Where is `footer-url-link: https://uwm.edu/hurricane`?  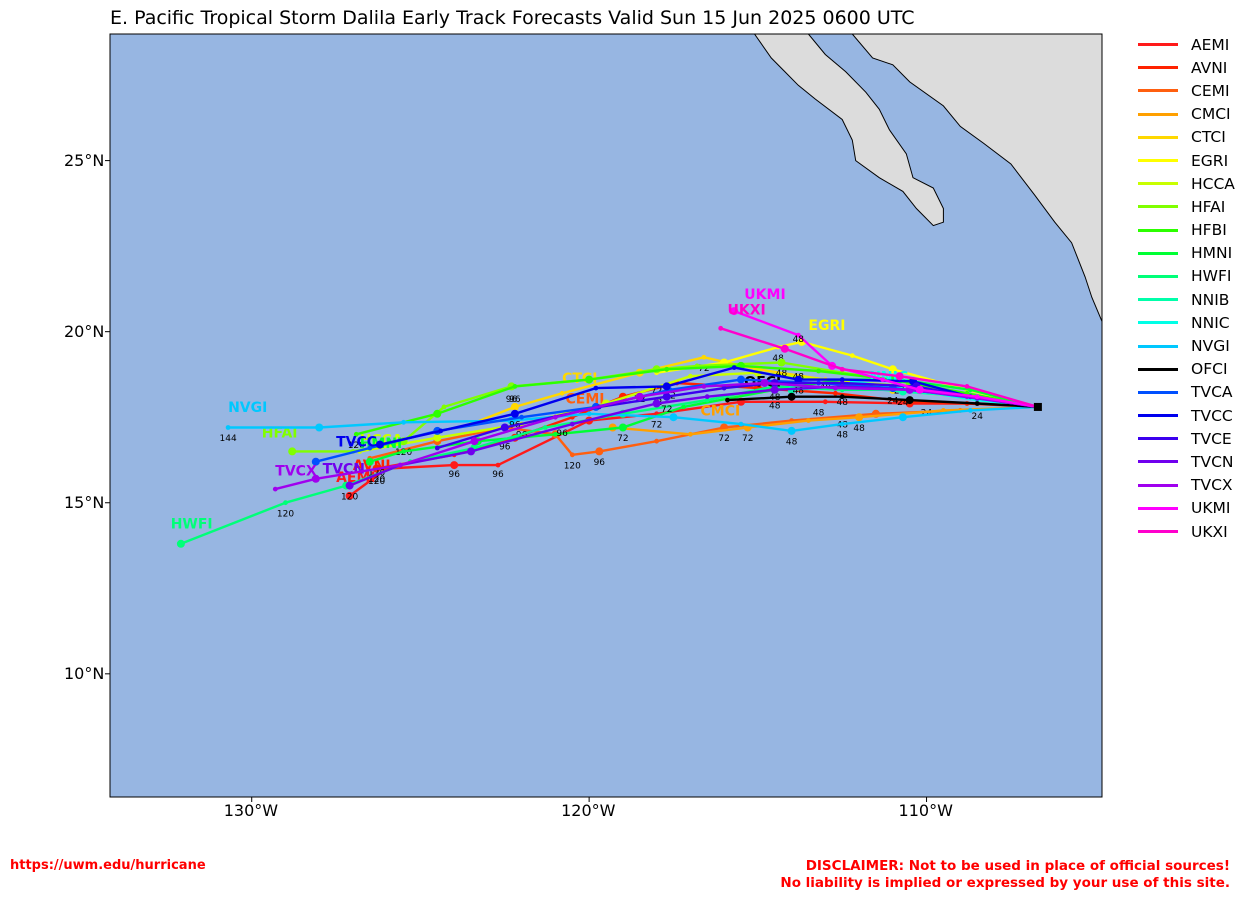
footer-url-link: https://uwm.edu/hurricane is located at coordinates (108, 865).